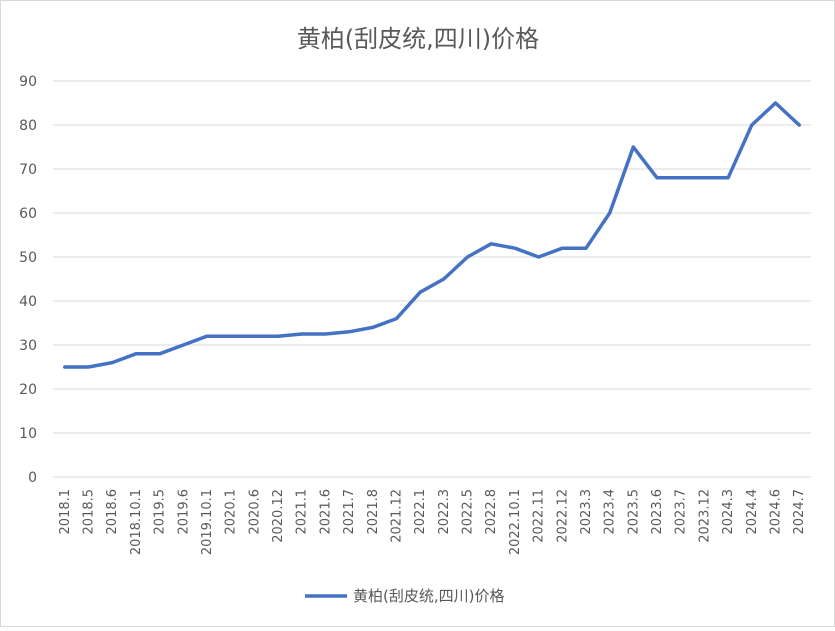 The height and width of the screenshot is (631, 835). What do you see at coordinates (539, 516) in the screenshot?
I see `x-tick-label: 2022.11` at bounding box center [539, 516].